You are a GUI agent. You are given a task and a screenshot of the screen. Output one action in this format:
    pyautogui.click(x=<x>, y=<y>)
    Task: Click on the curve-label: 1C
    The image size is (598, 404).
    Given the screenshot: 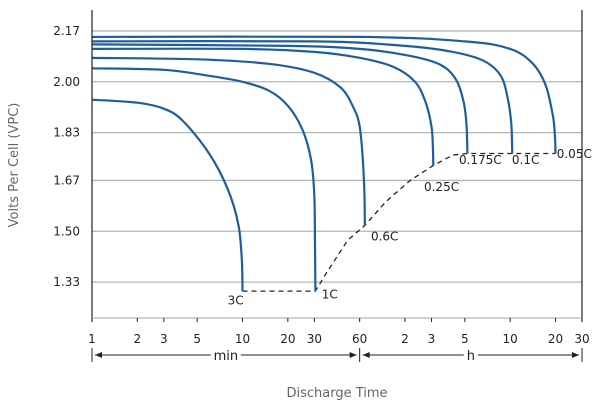 What is the action you would take?
    pyautogui.click(x=330, y=295)
    